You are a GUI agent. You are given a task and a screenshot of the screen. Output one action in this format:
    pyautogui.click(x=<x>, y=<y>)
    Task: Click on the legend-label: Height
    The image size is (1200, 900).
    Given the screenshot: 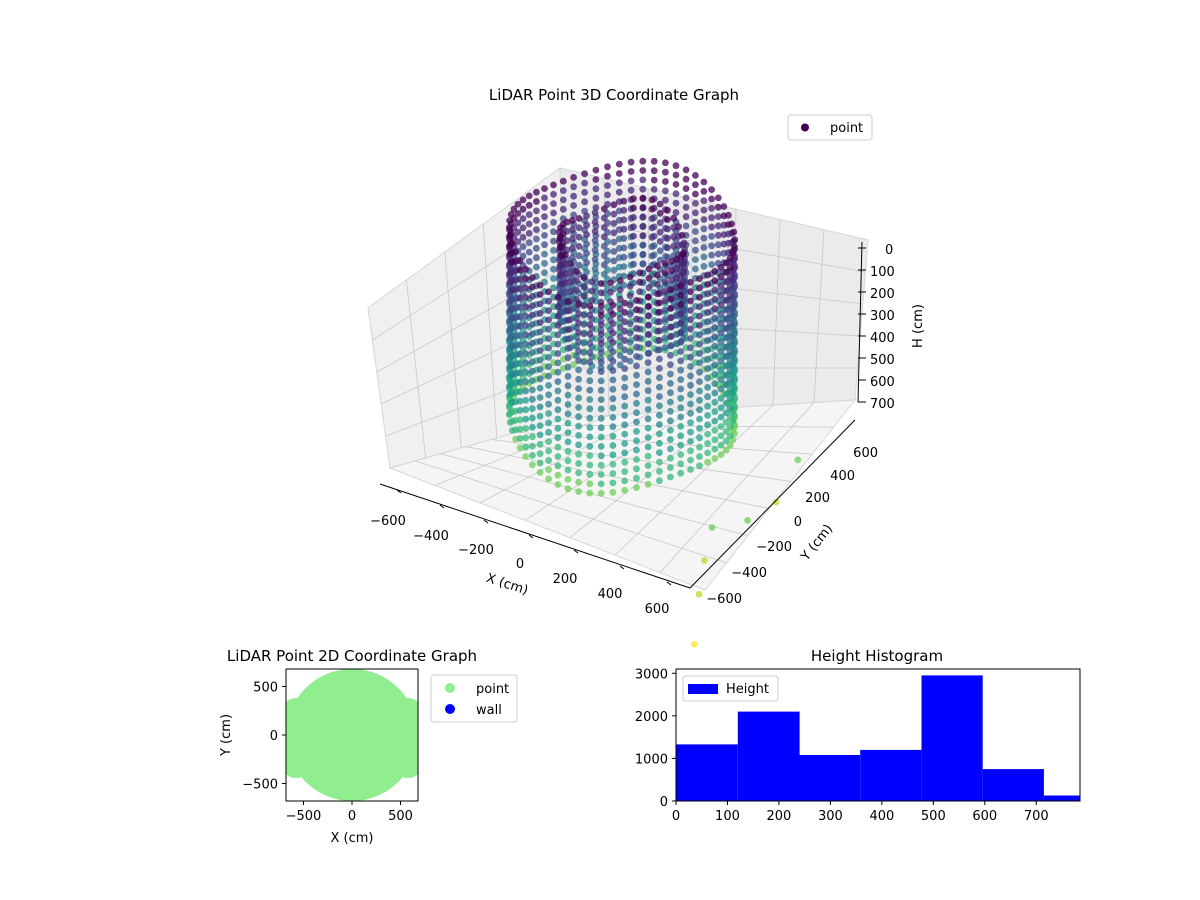 What is the action you would take?
    pyautogui.click(x=747, y=689)
    